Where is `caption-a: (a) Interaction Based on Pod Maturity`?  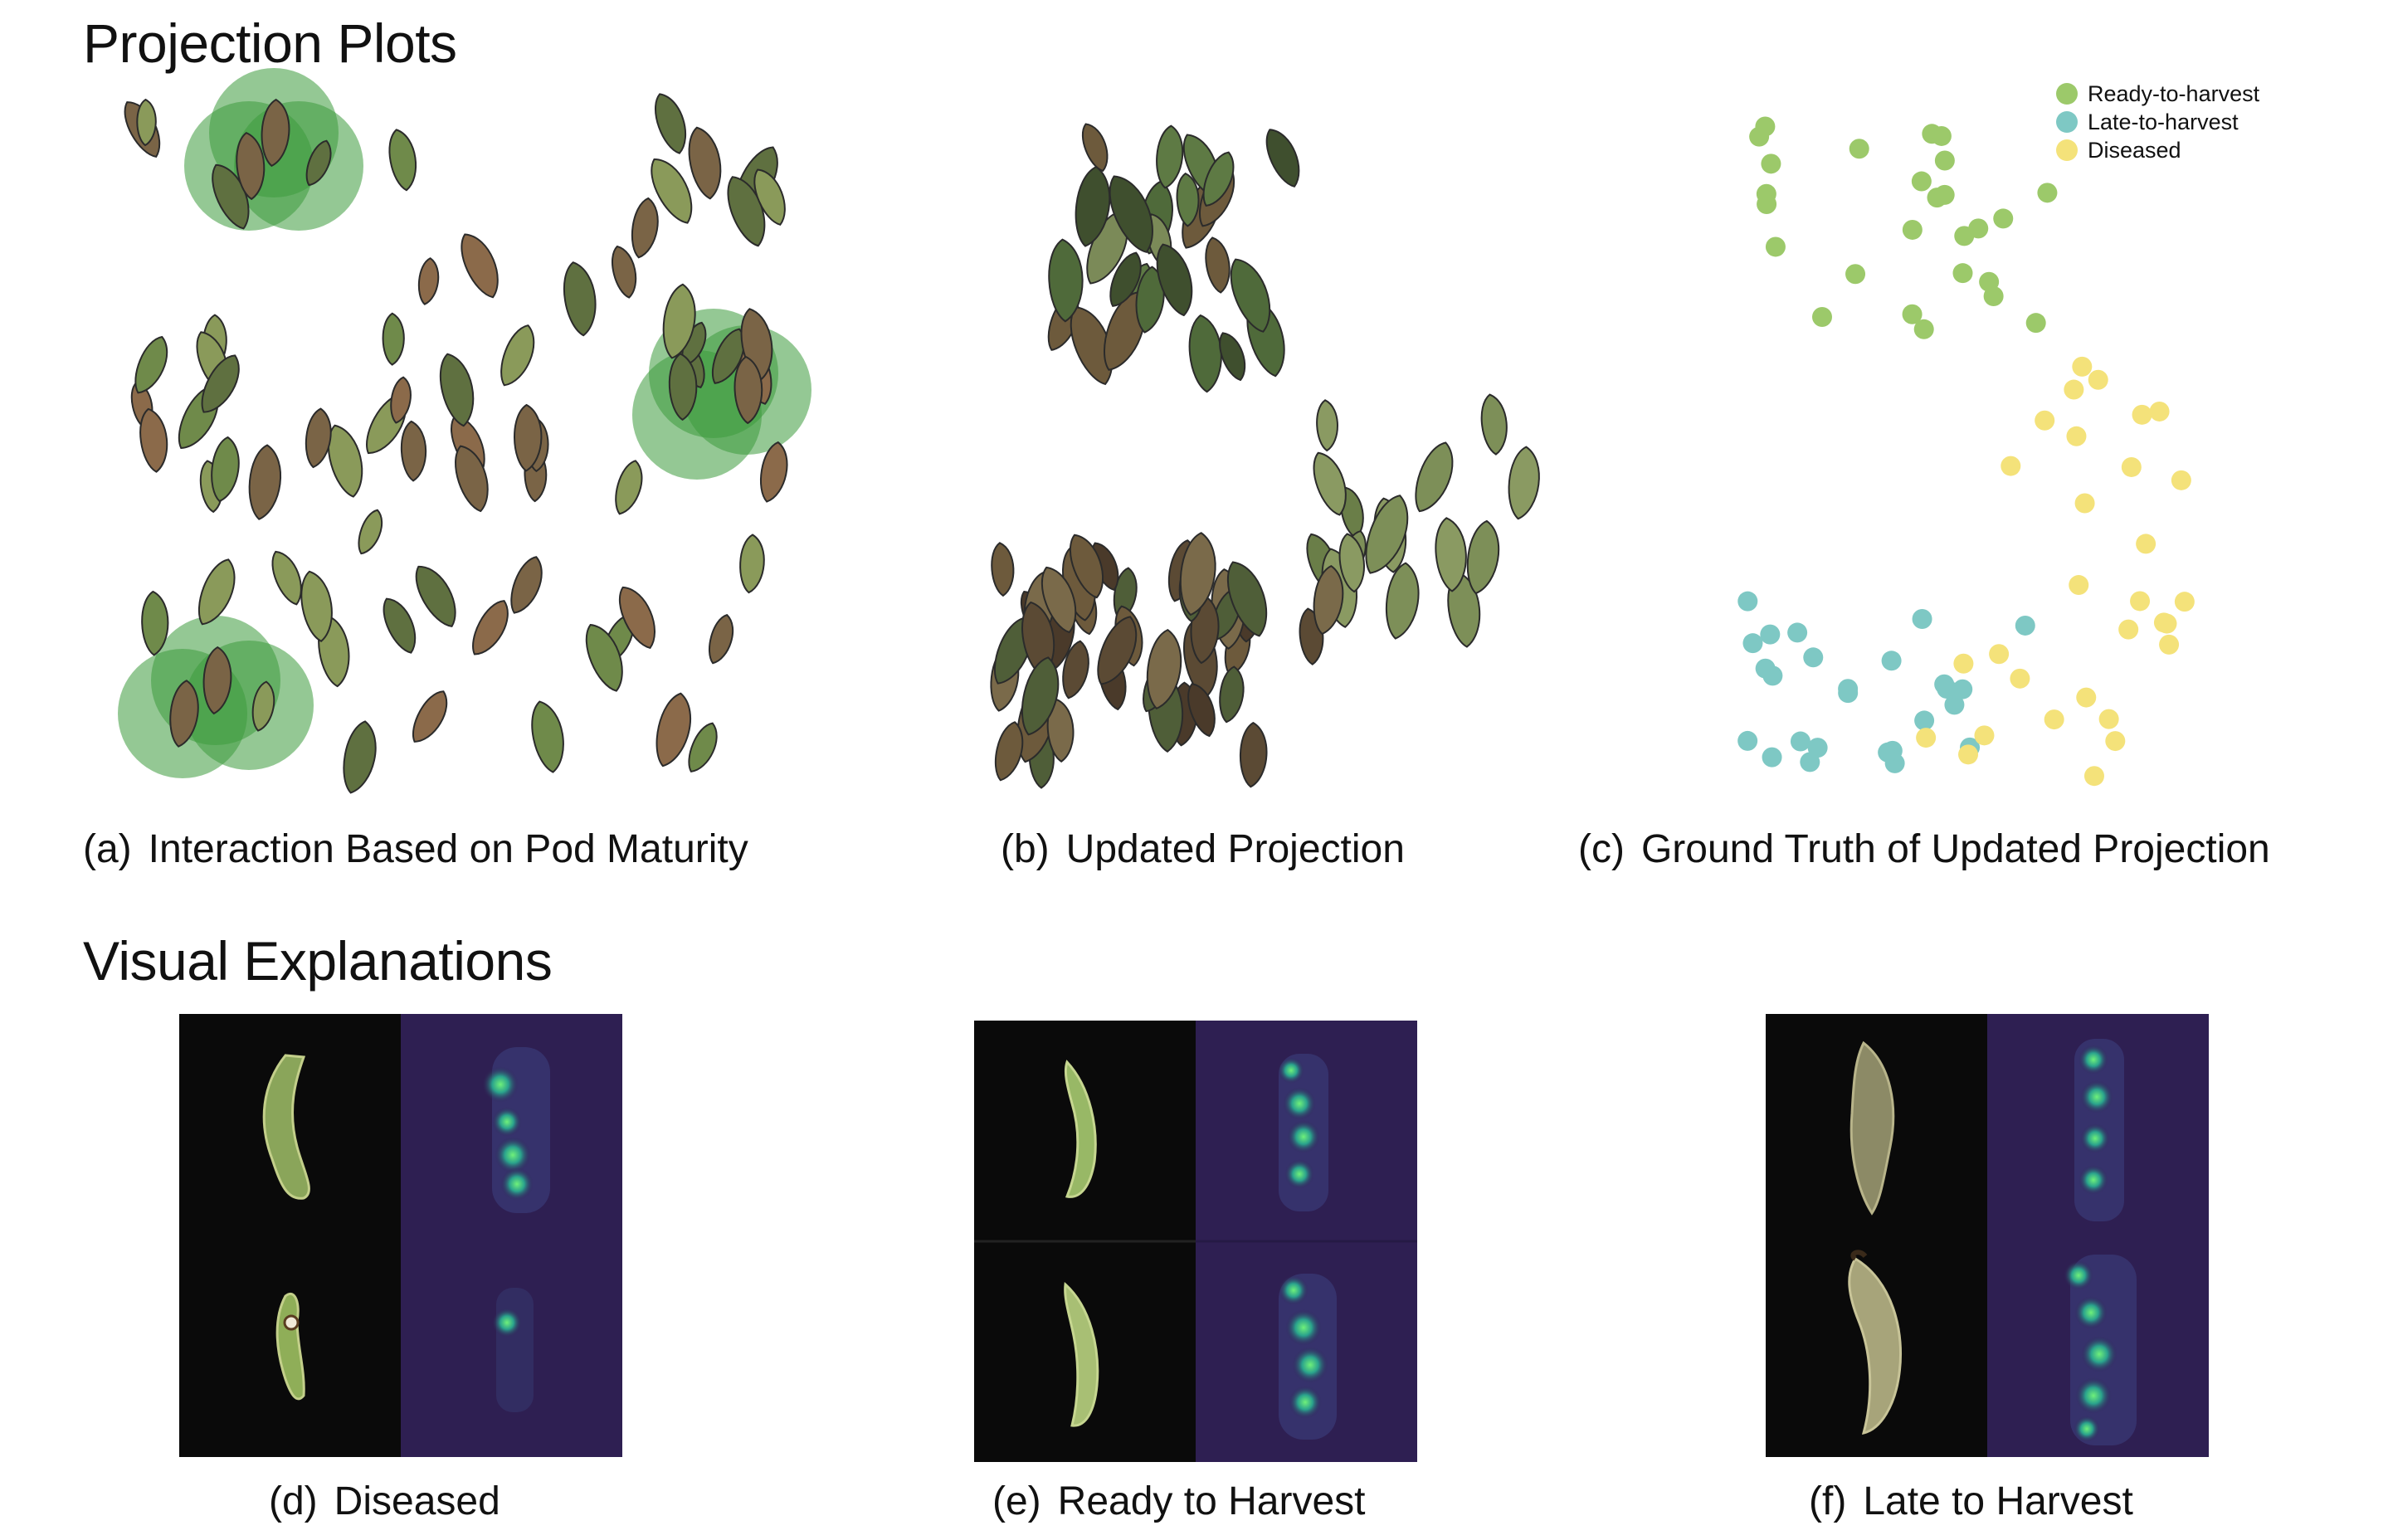 caption-a: (a) Interaction Based on Pod Maturity is located at coordinates (415, 849).